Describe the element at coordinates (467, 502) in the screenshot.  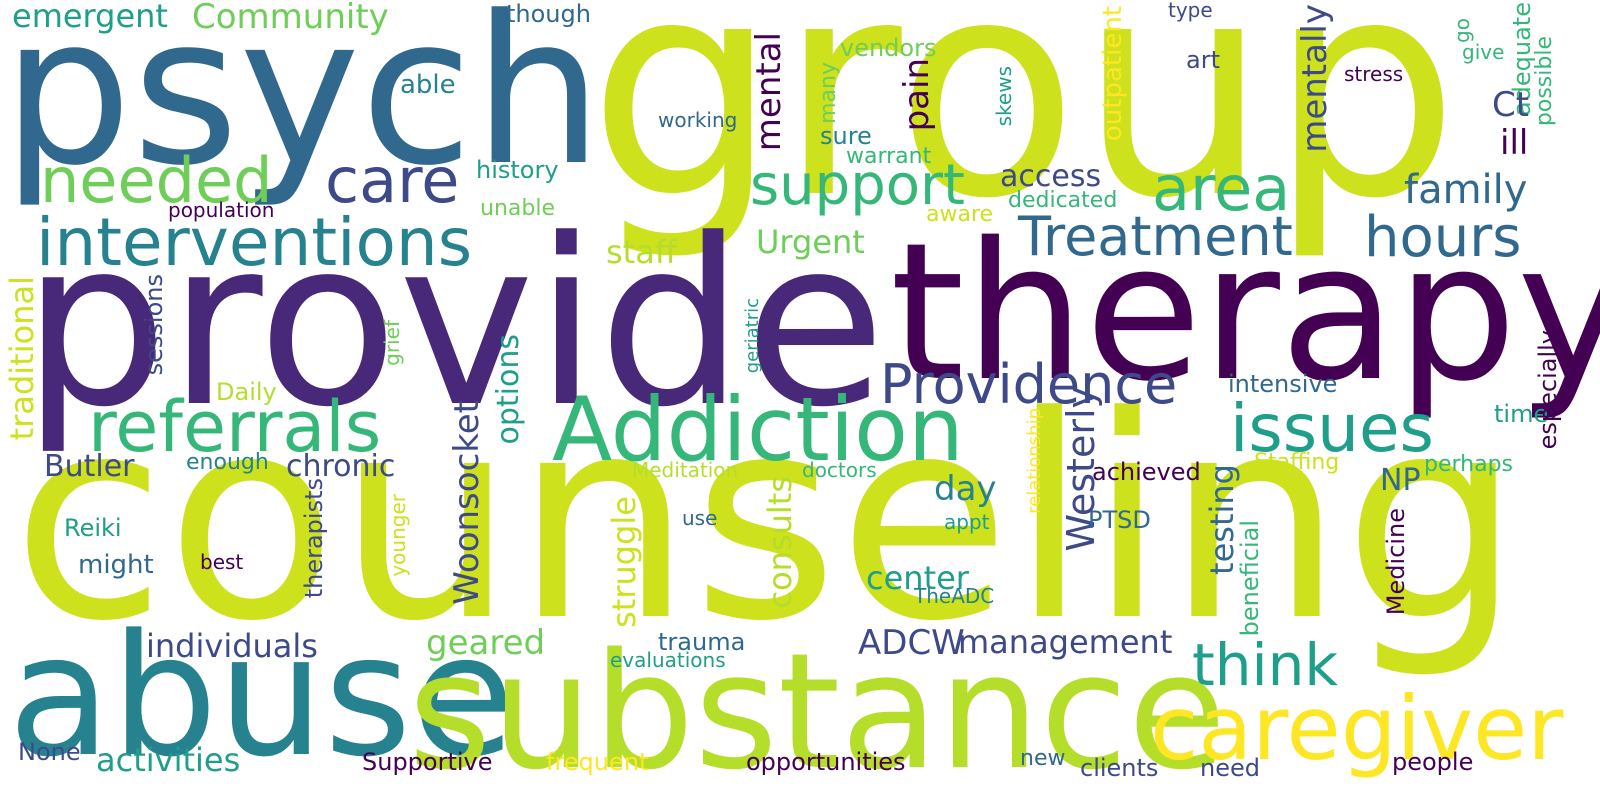
I see `word-woonsocket: Woonsocket` at that location.